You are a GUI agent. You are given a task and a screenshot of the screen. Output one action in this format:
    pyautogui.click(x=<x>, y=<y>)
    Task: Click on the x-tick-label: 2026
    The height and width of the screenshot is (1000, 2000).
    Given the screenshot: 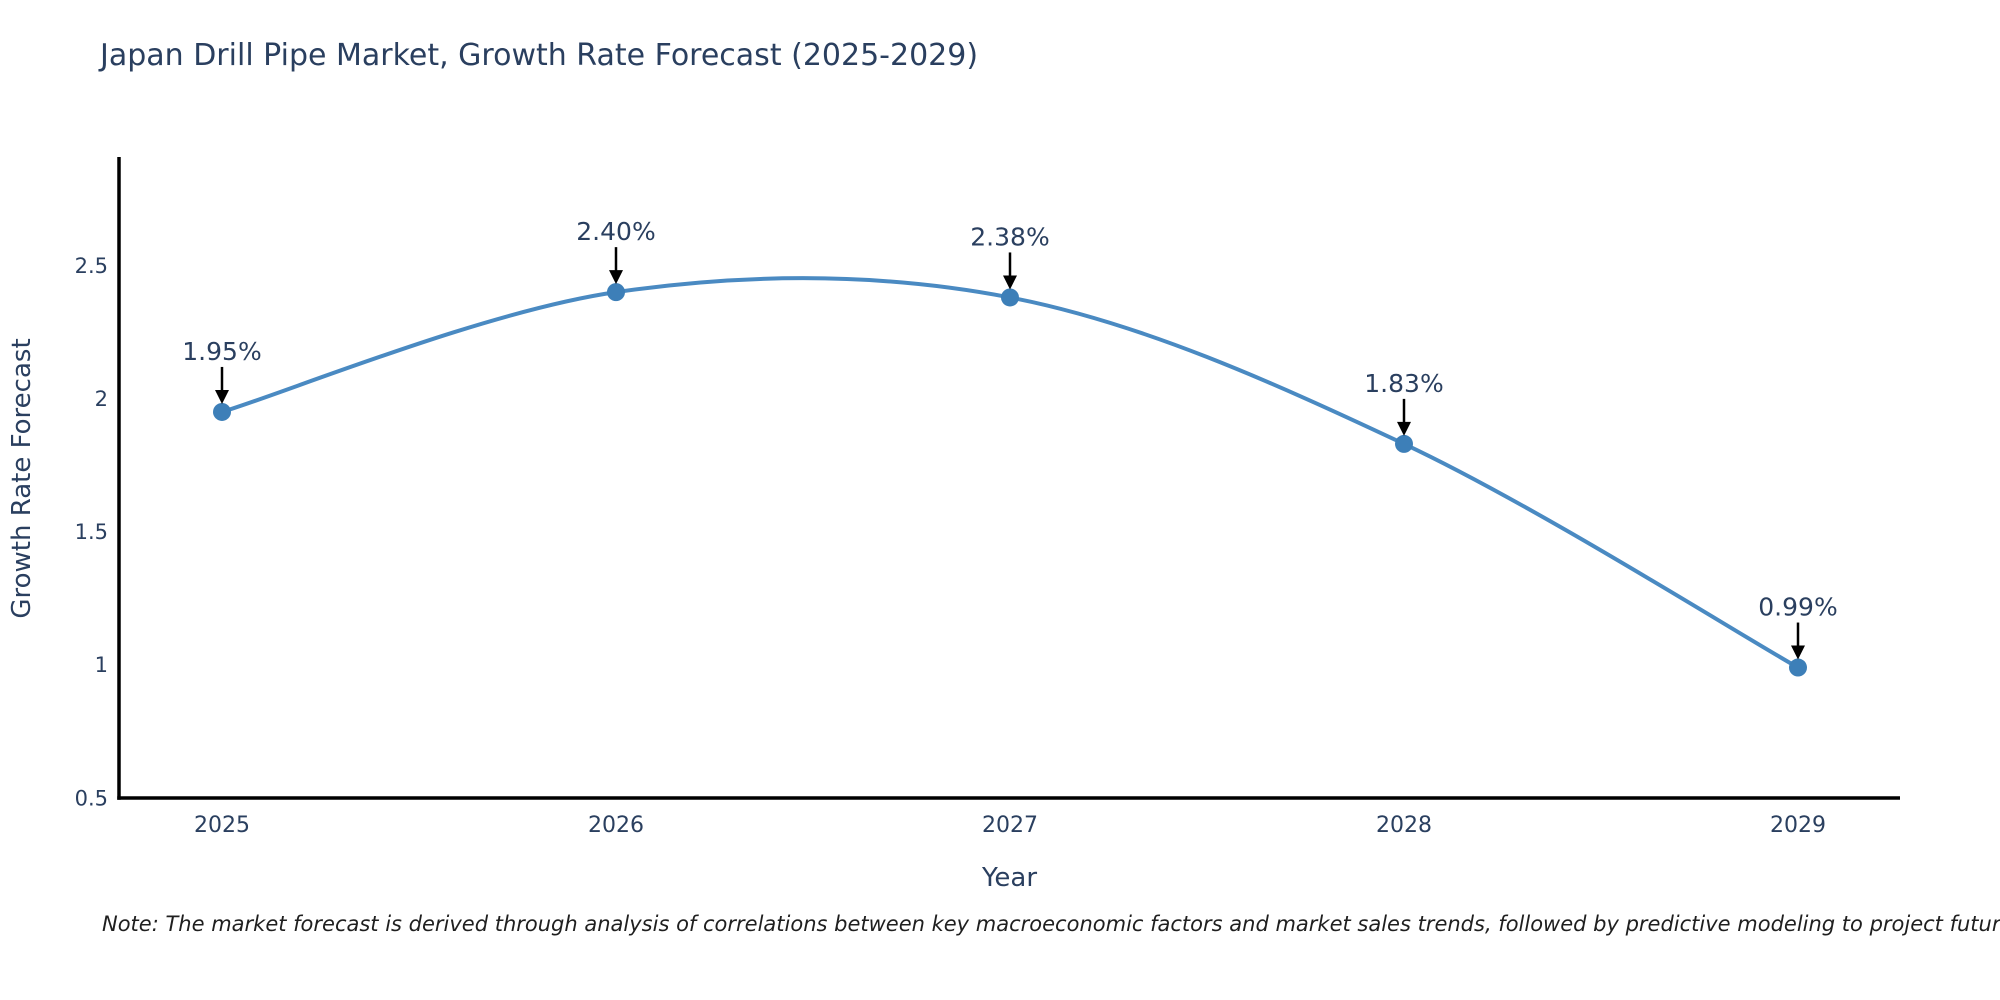 What is the action you would take?
    pyautogui.click(x=616, y=825)
    